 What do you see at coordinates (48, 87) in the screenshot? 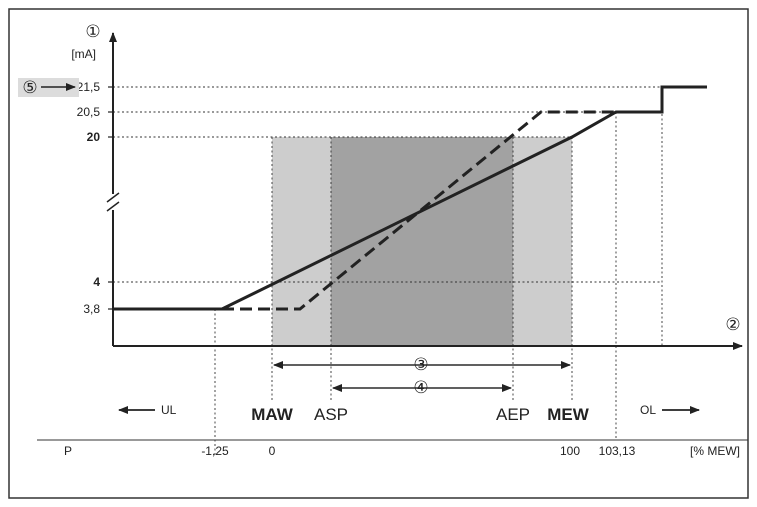
I see `output-max-callout: ⑤` at bounding box center [48, 87].